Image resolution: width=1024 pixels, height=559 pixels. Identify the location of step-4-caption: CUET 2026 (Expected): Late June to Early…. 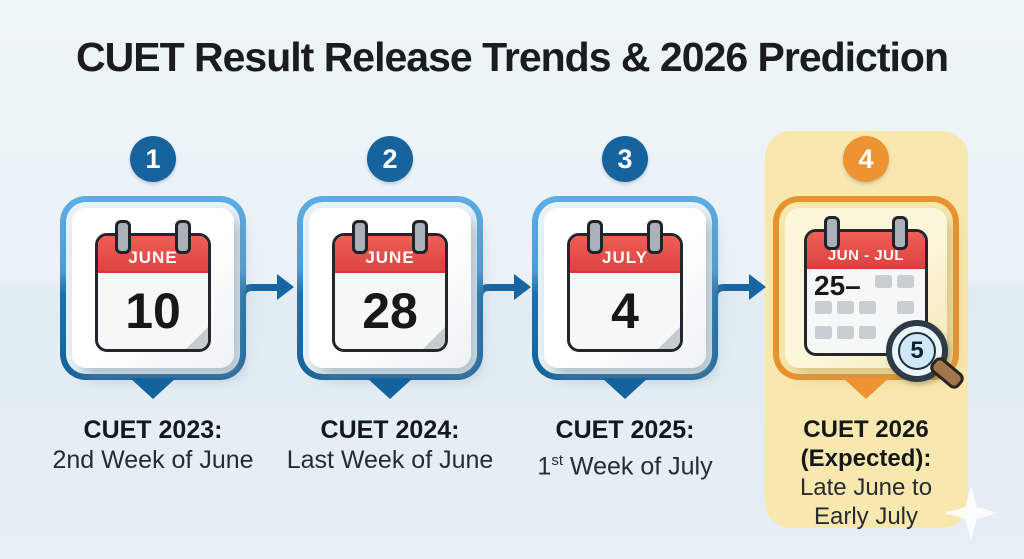
(866, 473).